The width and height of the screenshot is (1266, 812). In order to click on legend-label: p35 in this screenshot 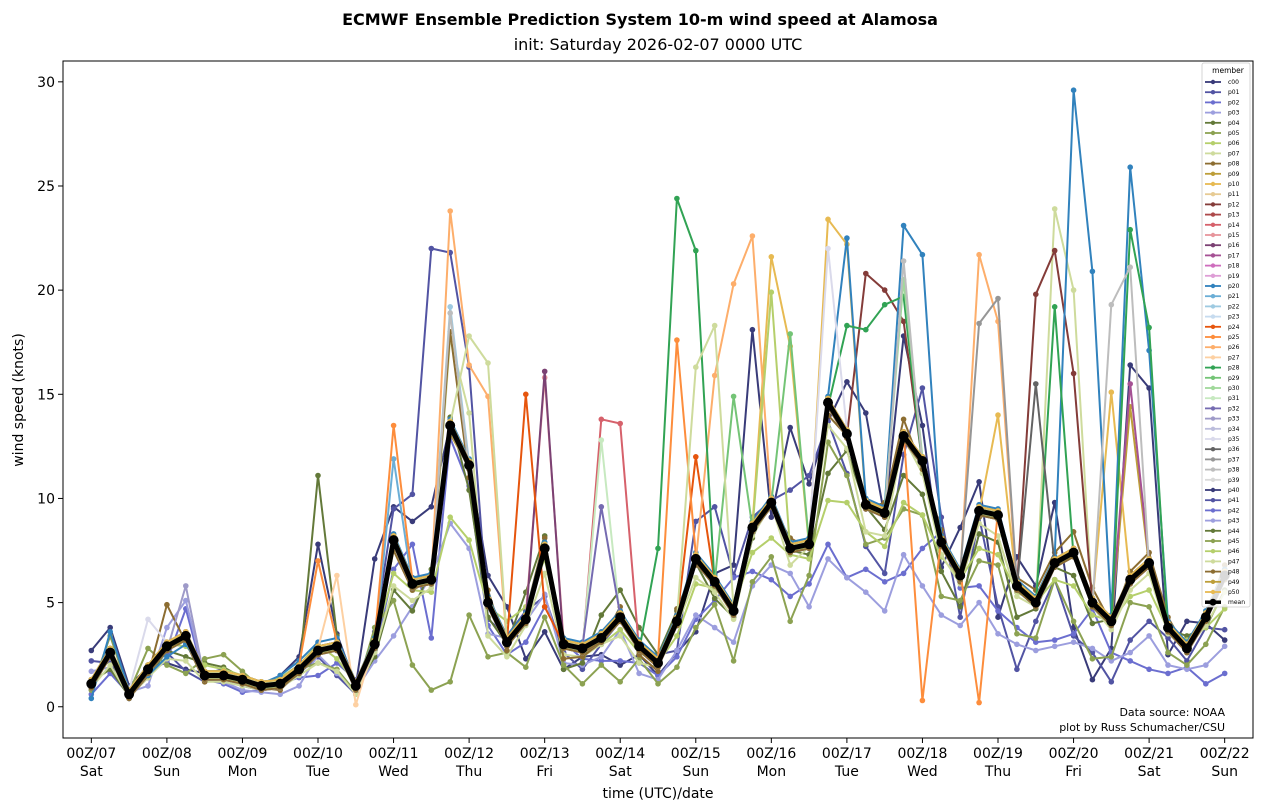, I will do `click(1234, 439)`.